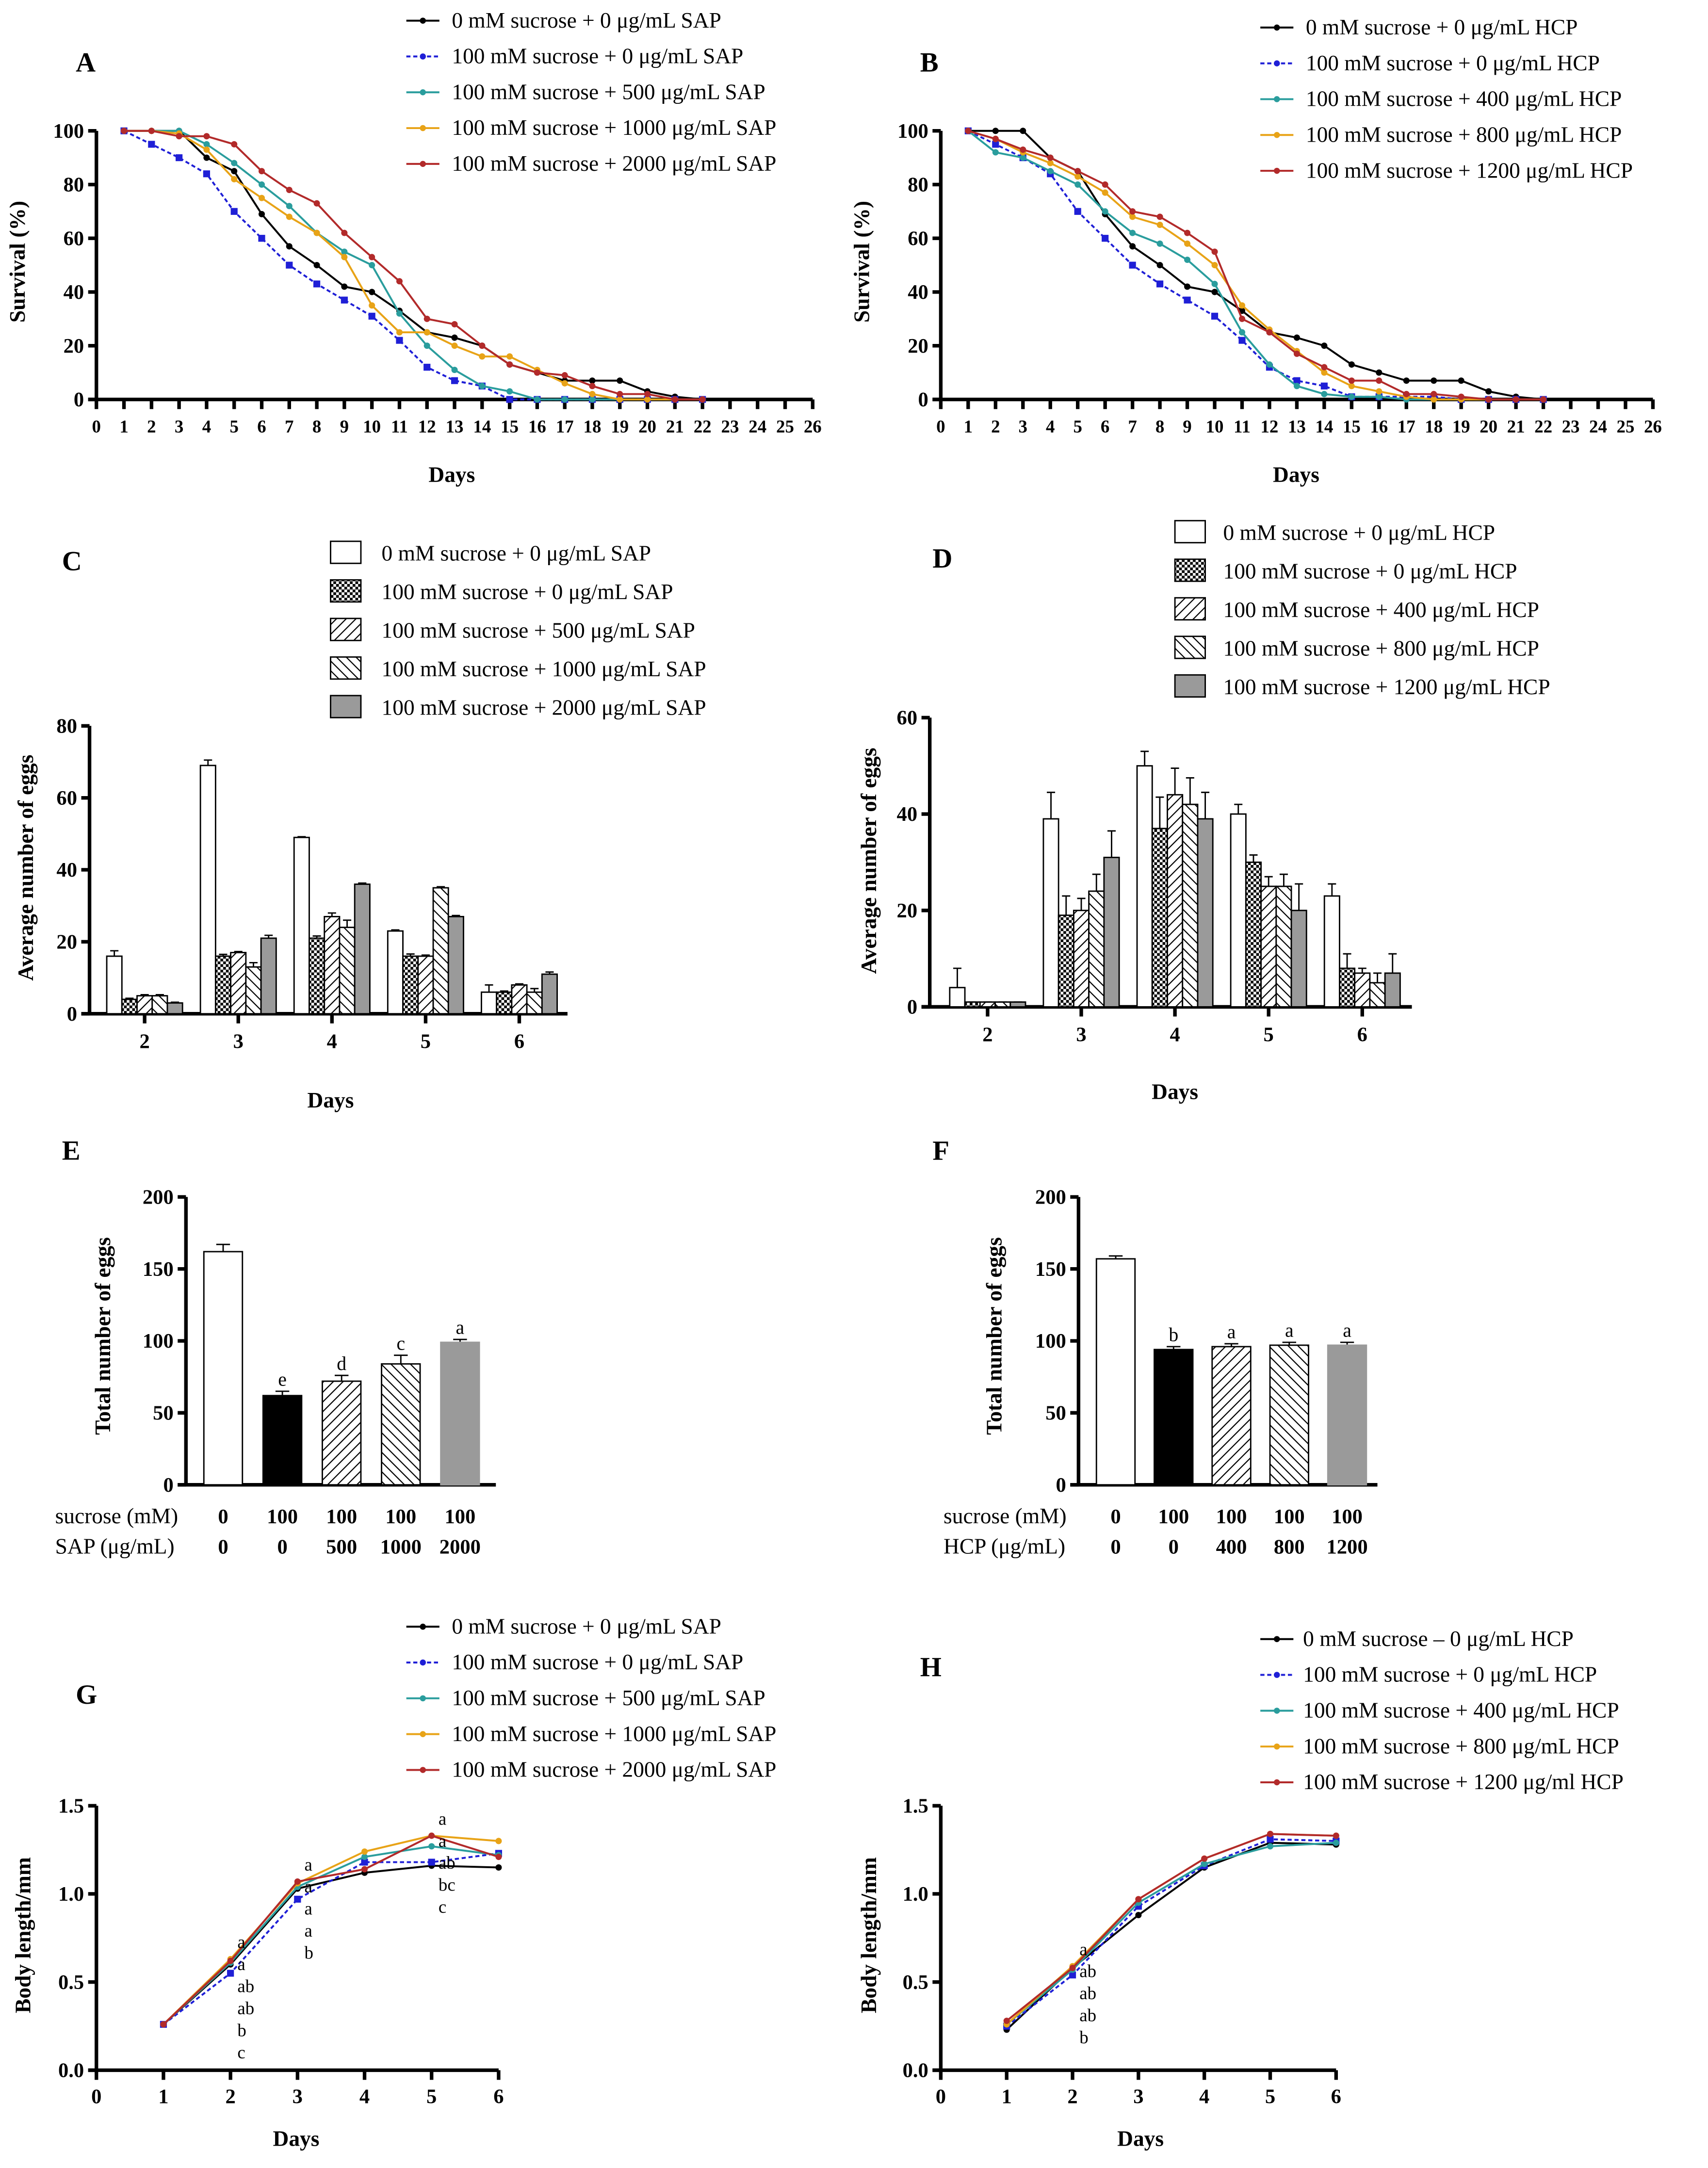 The height and width of the screenshot is (2168, 1708). Describe the element at coordinates (869, 1935) in the screenshot. I see `y-axis-label: Body length/mm` at that location.